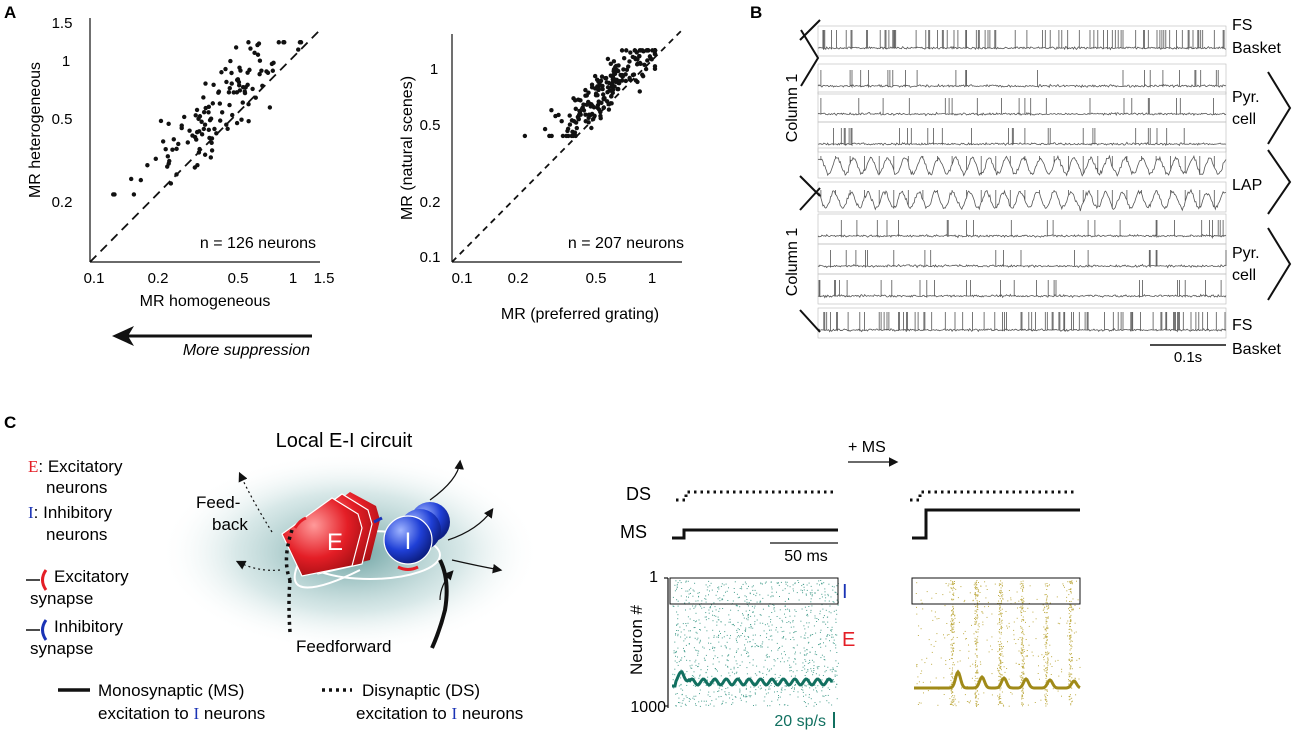  What do you see at coordinates (258, 243) in the screenshot?
I see `left-n-label: n = 126 neurons` at bounding box center [258, 243].